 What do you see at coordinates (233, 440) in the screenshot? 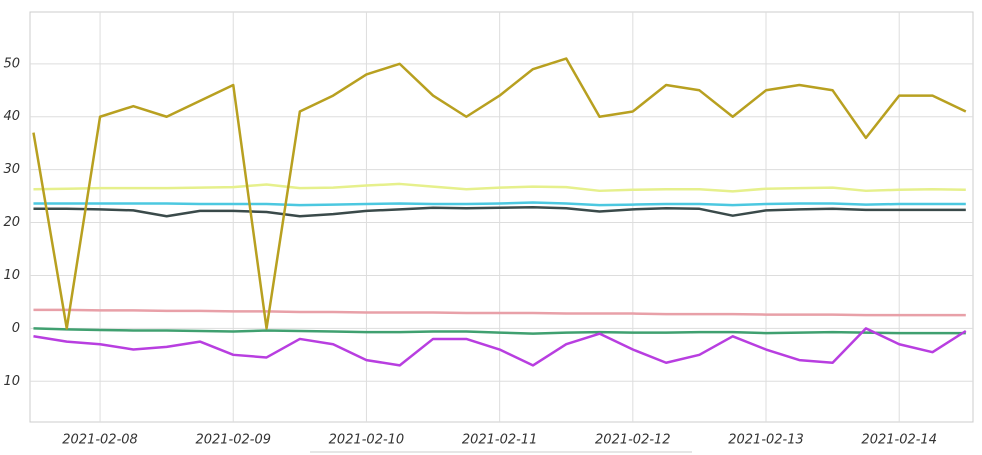
I see `x-tick-label: 2021-02-09` at bounding box center [233, 440].